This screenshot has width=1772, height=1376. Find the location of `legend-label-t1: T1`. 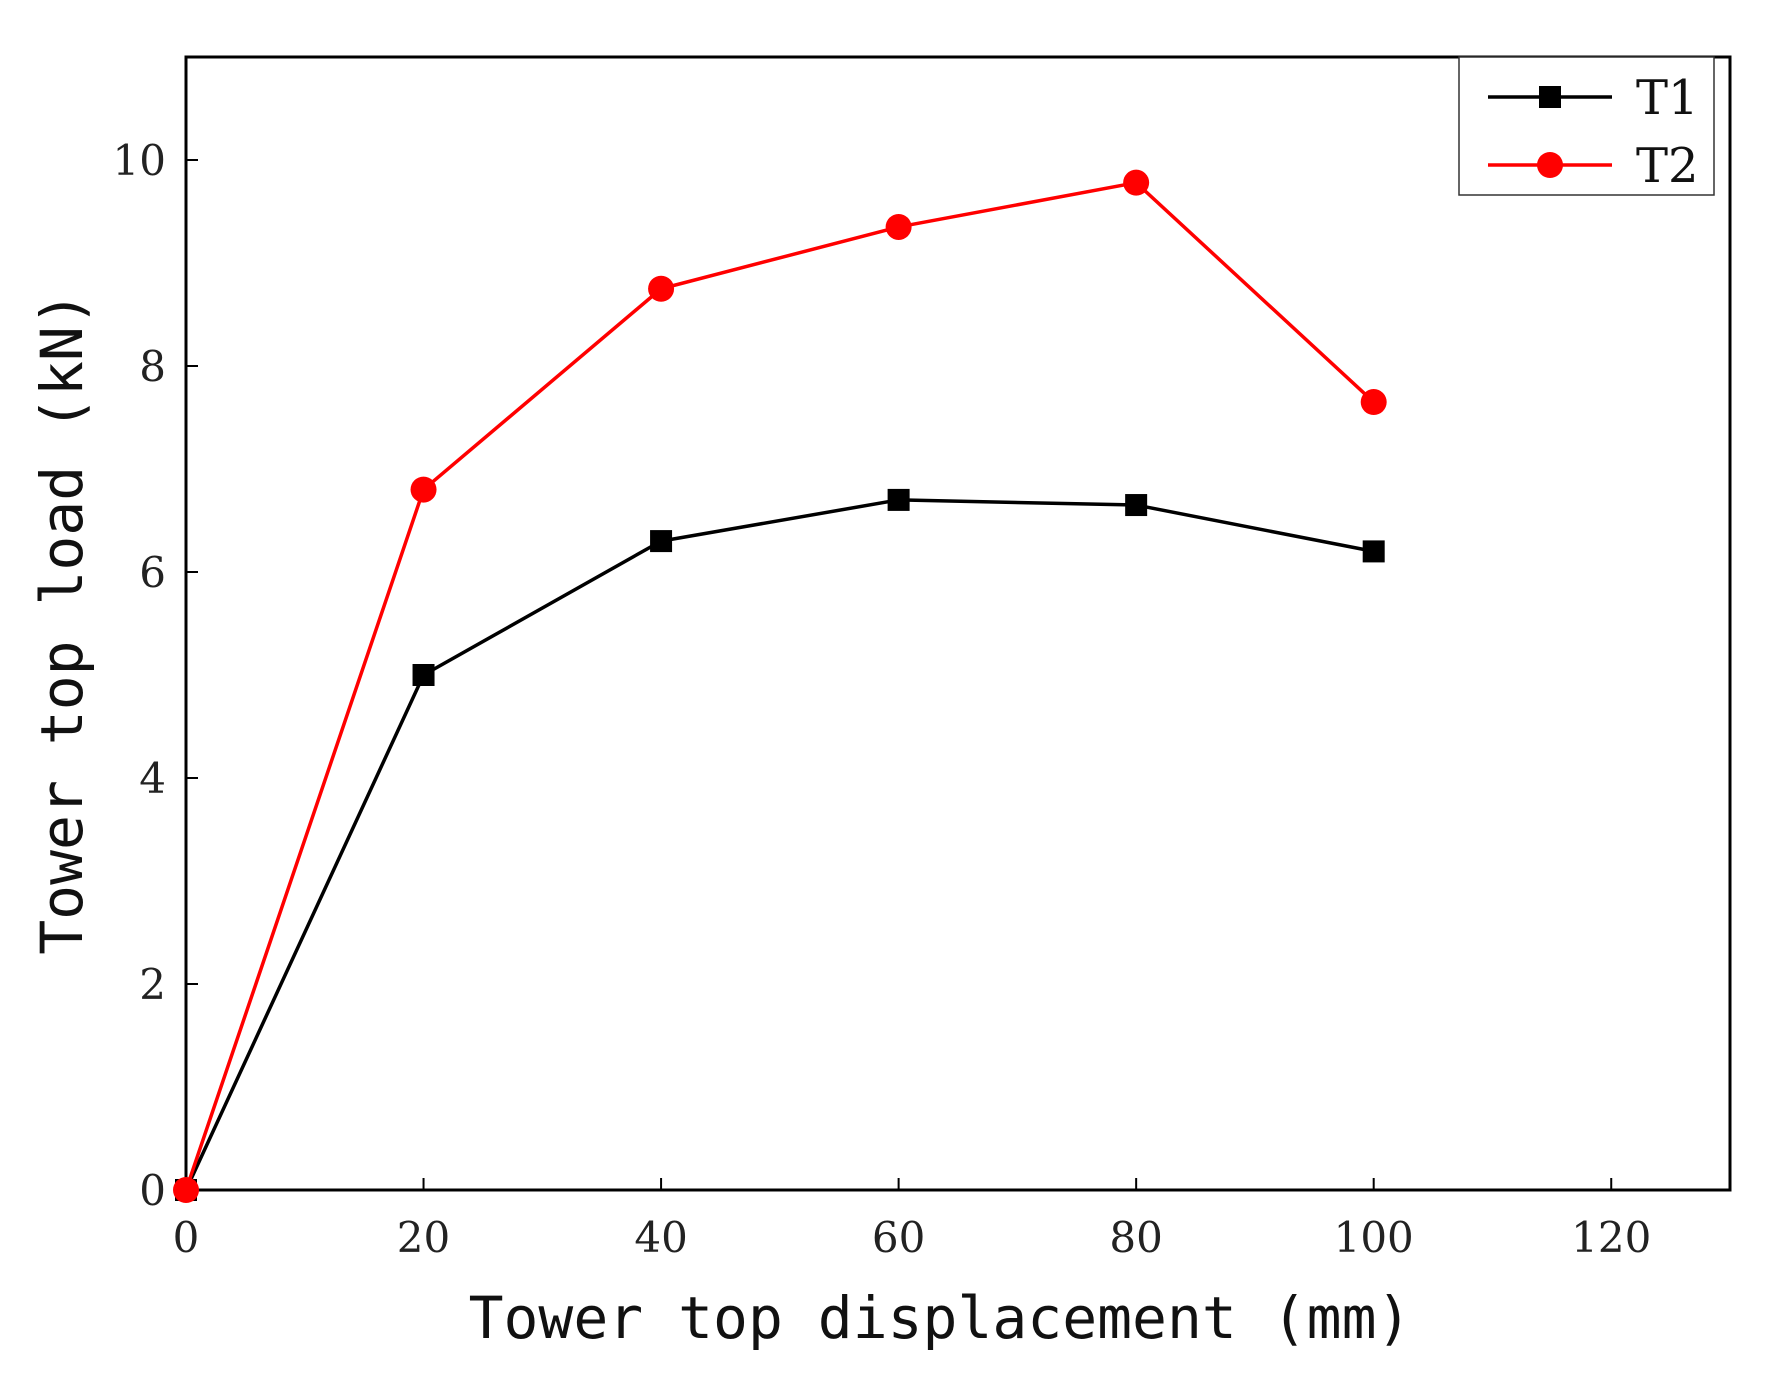

legend-label-t1: T1 is located at coordinates (1667, 98).